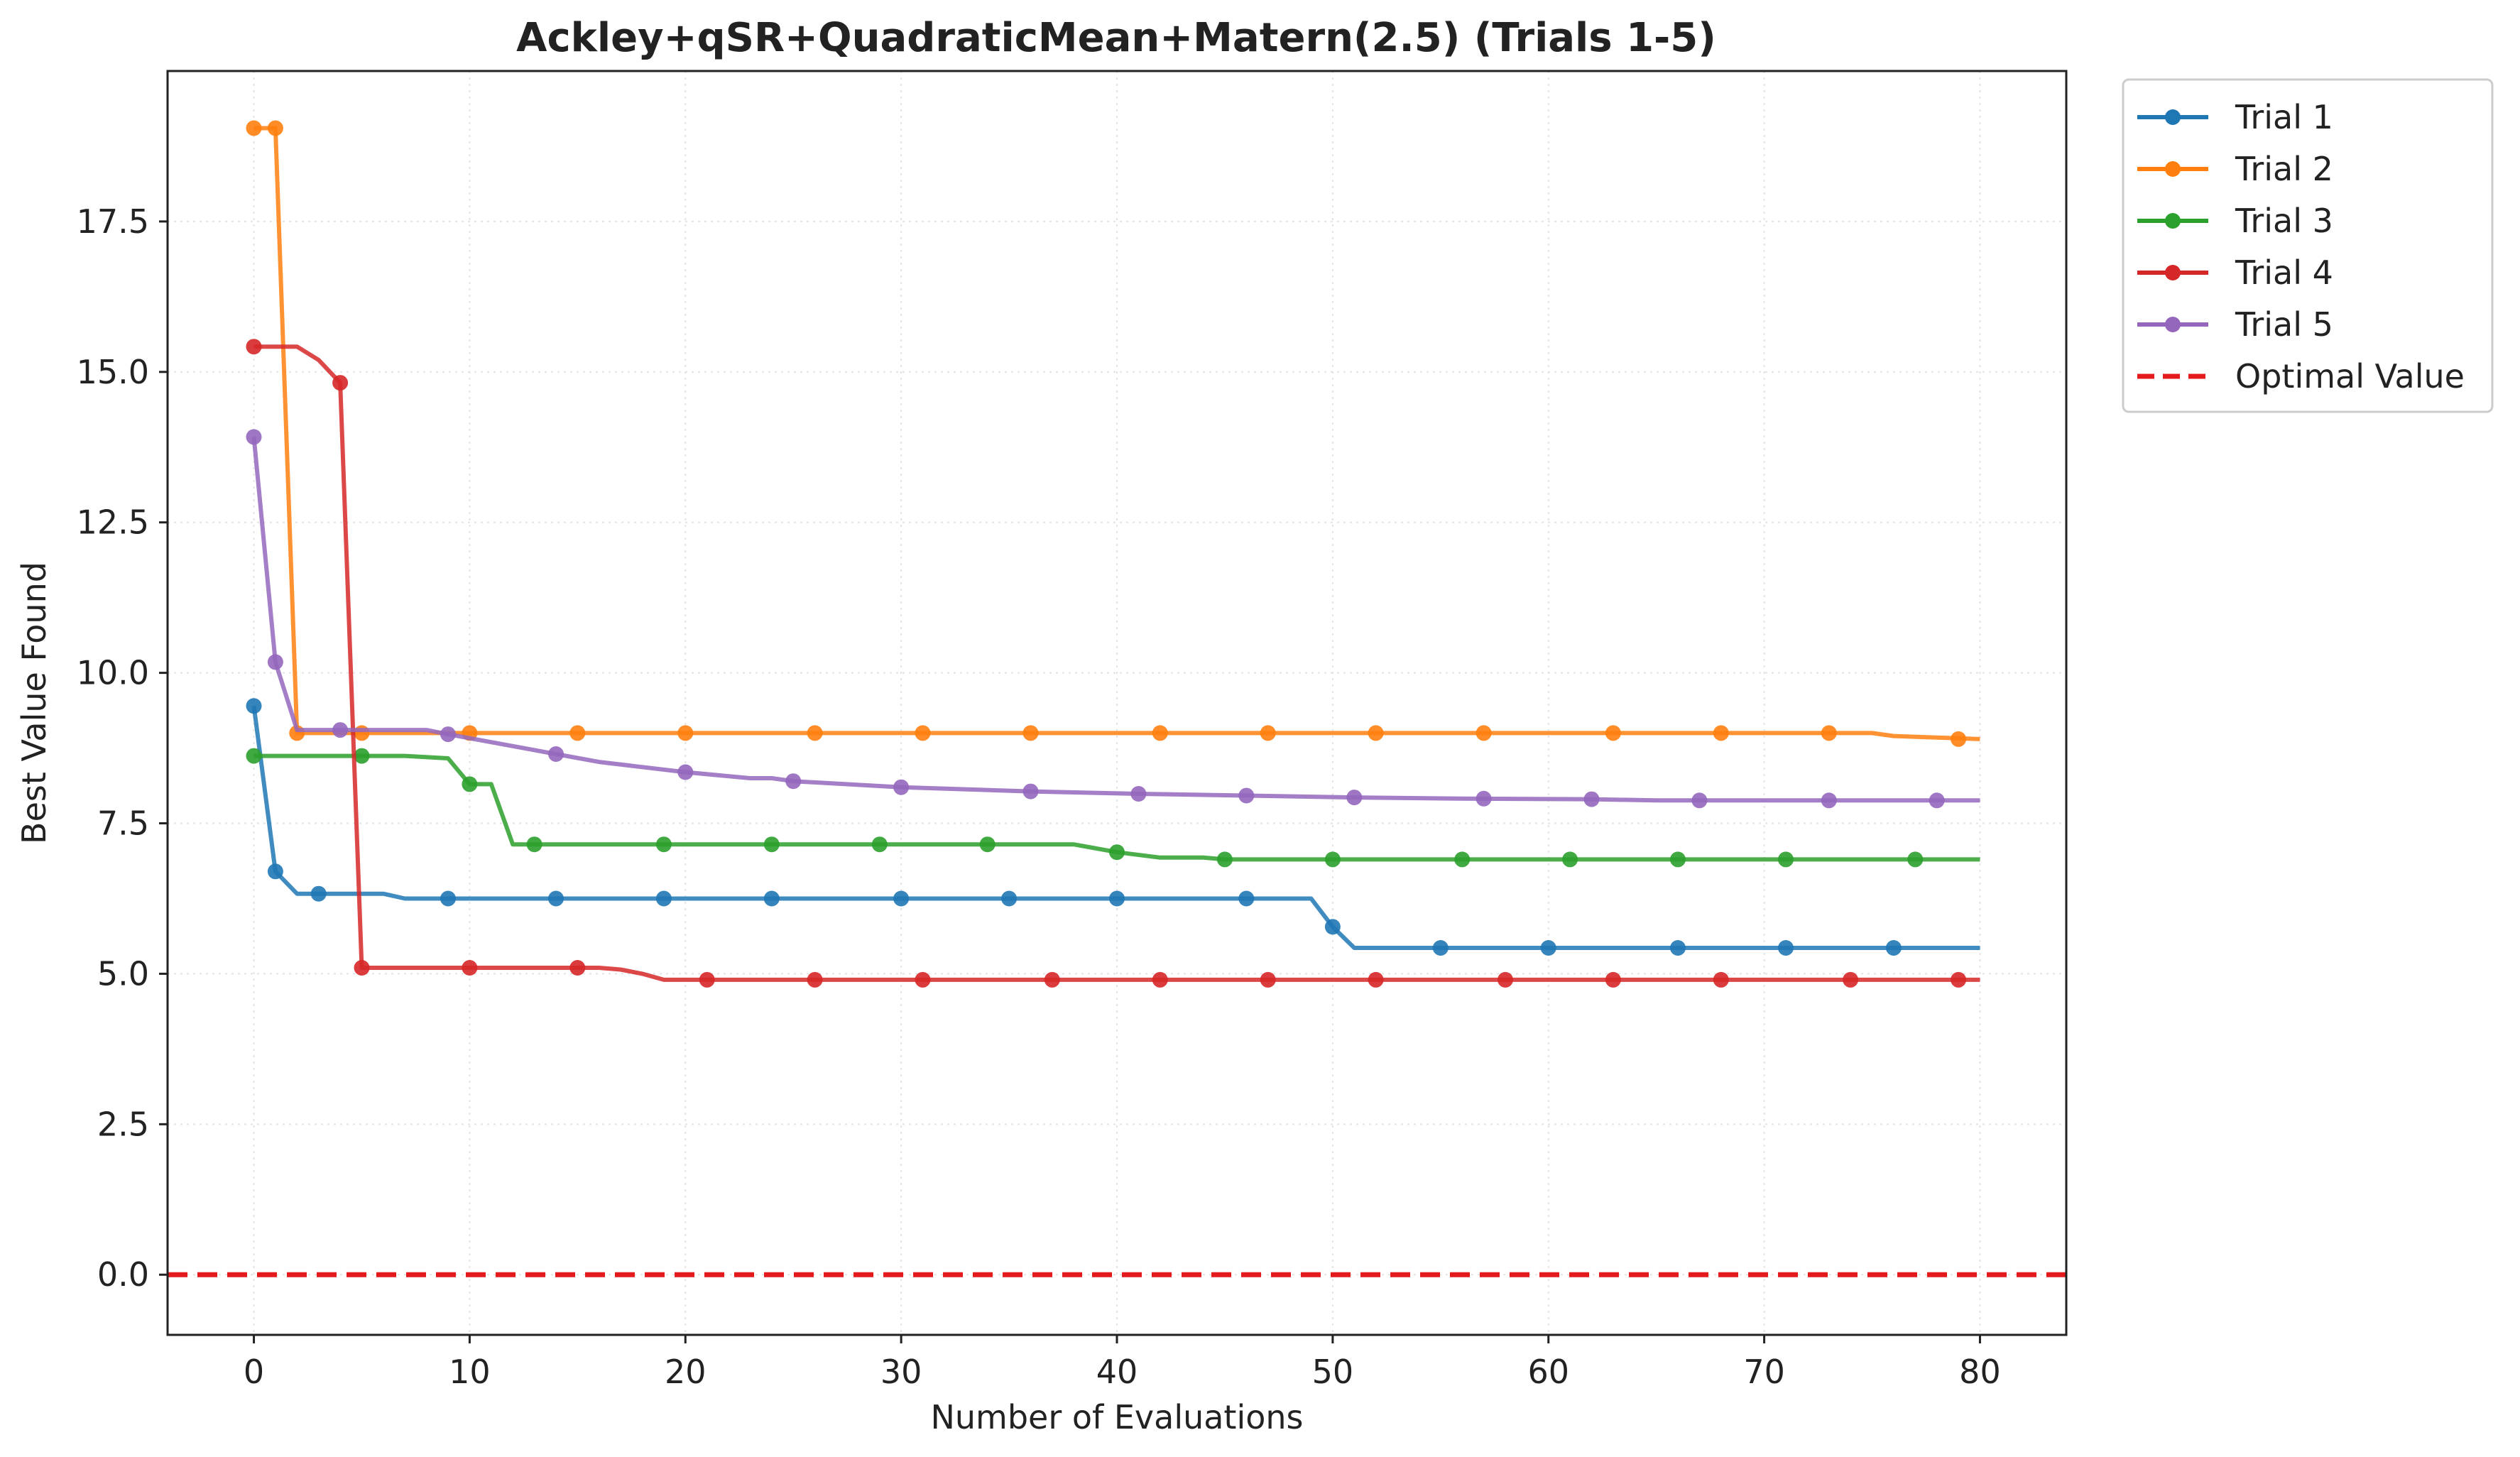 The image size is (2520, 1457). I want to click on x-tick-label: 30, so click(901, 1372).